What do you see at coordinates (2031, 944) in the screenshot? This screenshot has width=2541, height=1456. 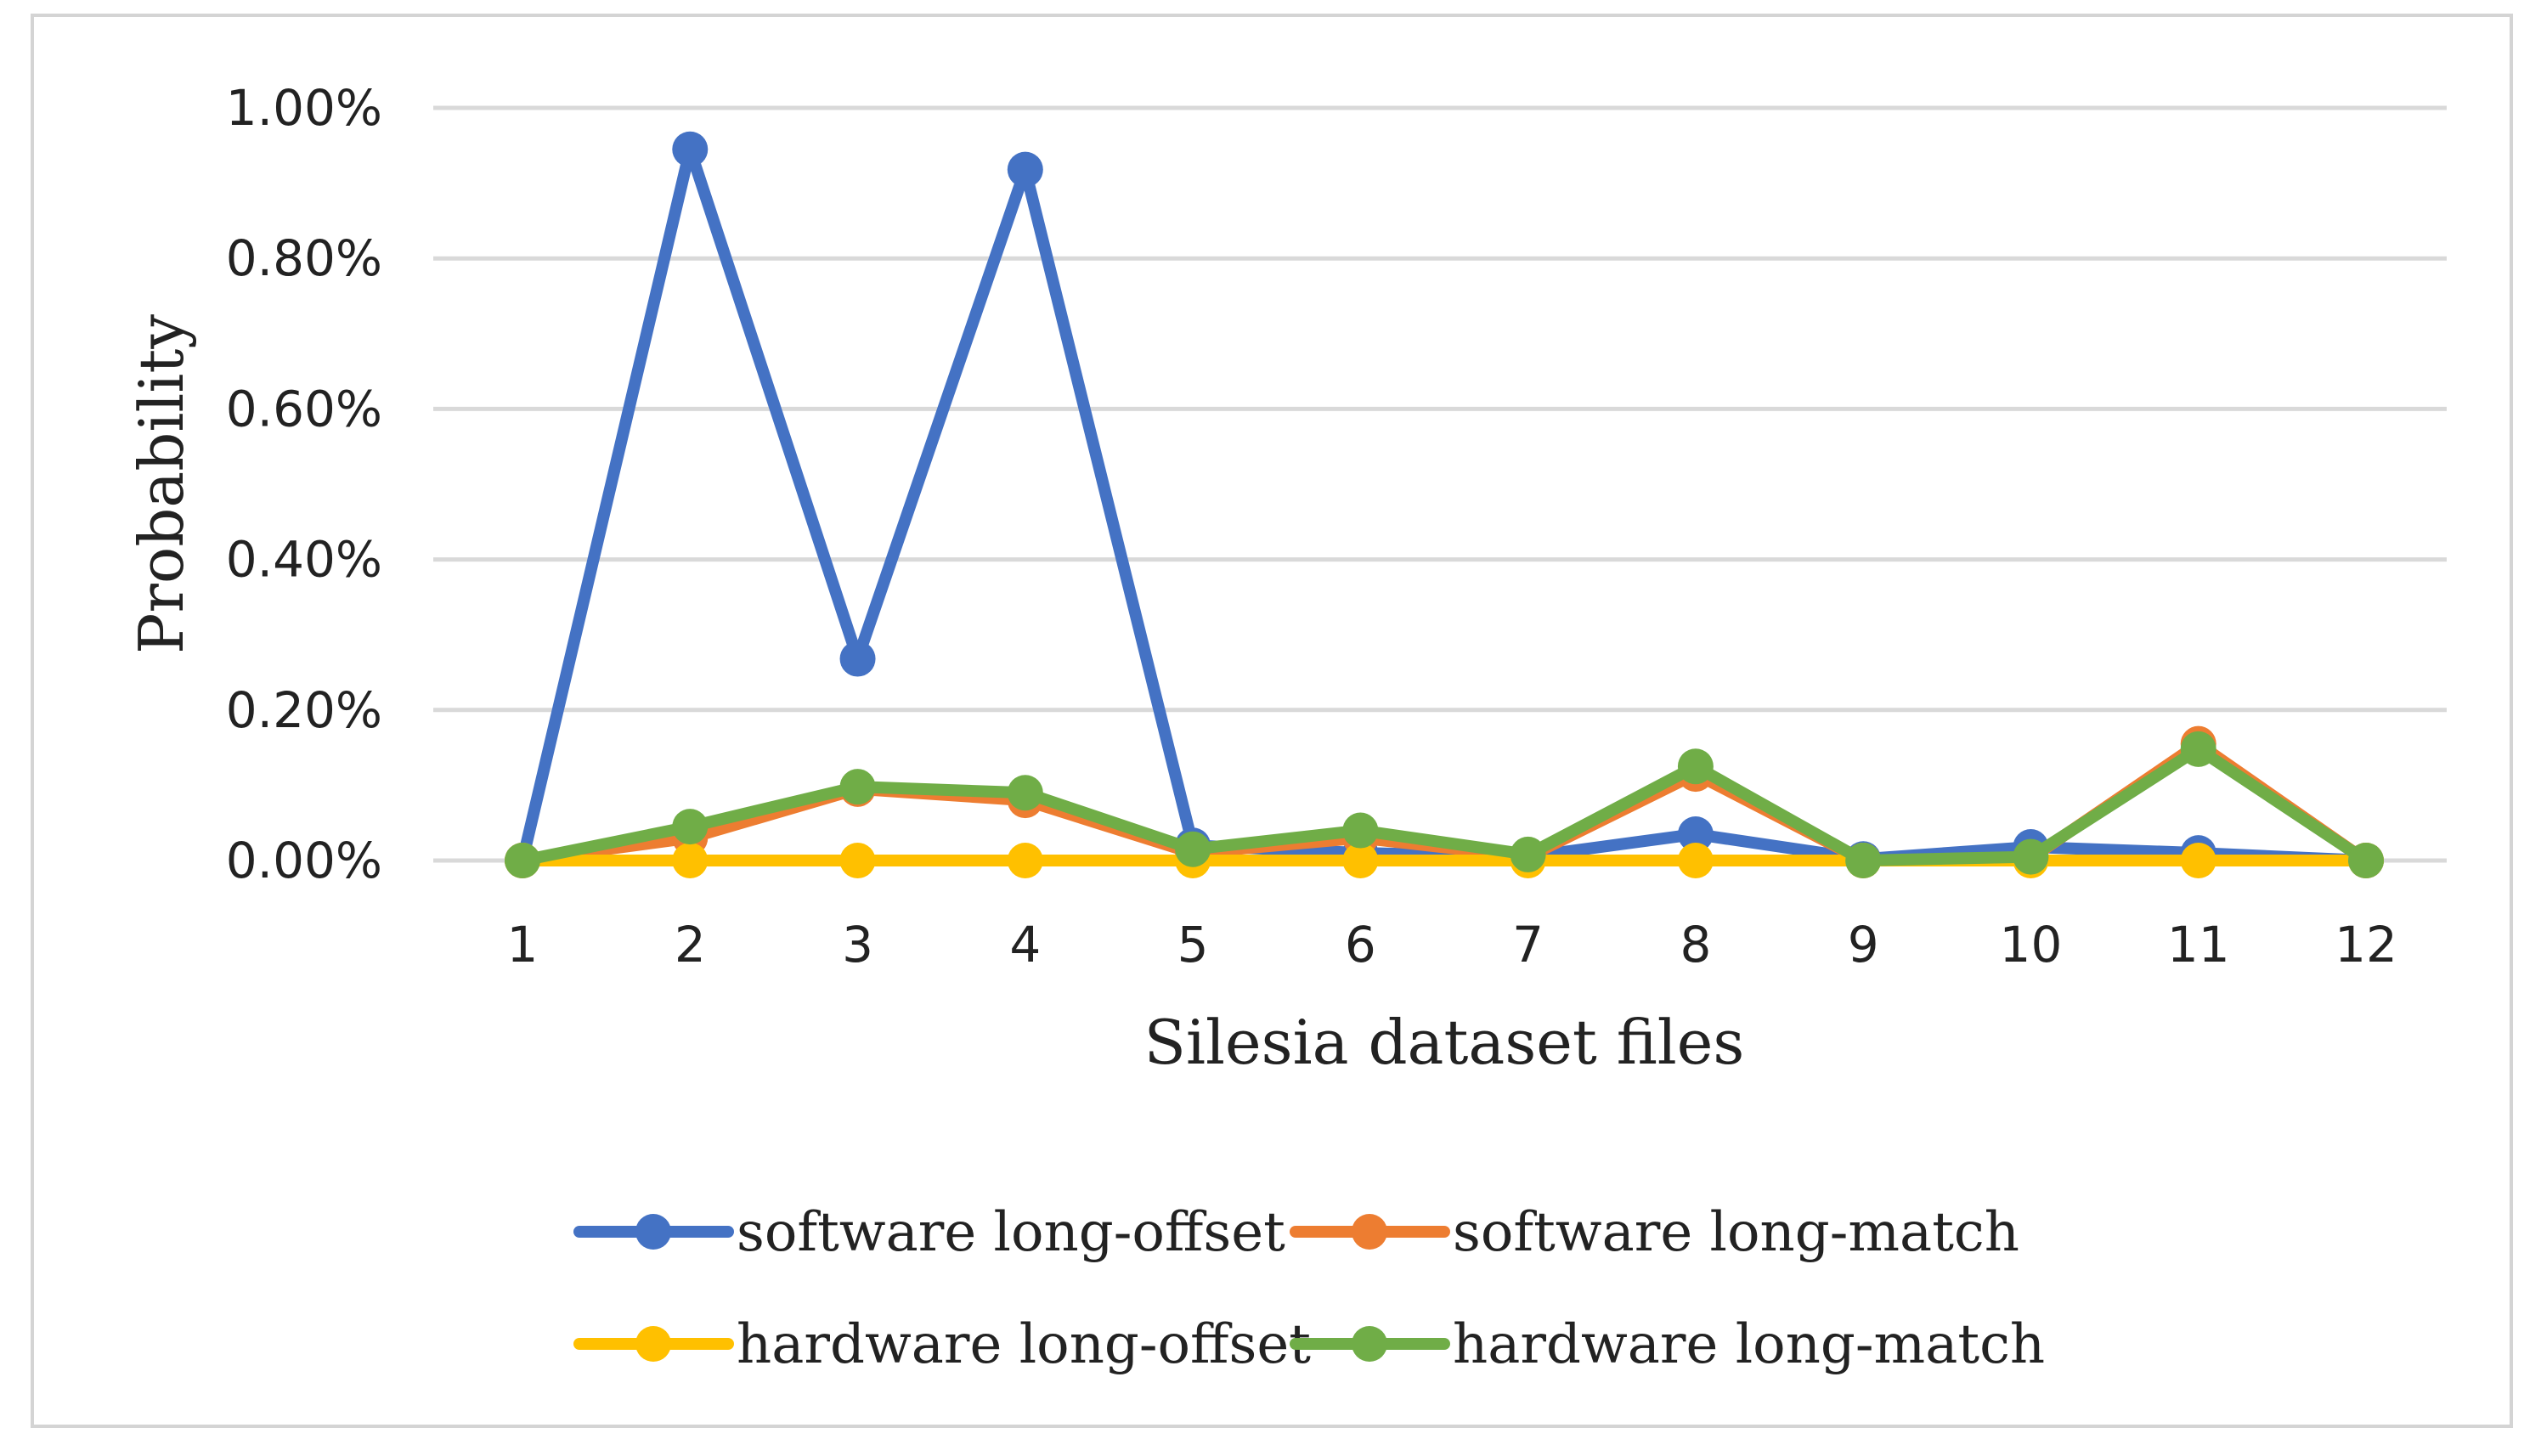 I see `x-tick-label-9: 10` at bounding box center [2031, 944].